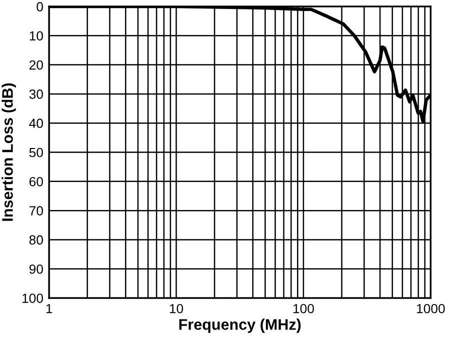 Image resolution: width=450 pixels, height=341 pixels. What do you see at coordinates (36, 211) in the screenshot?
I see `y-tick-label: 70` at bounding box center [36, 211].